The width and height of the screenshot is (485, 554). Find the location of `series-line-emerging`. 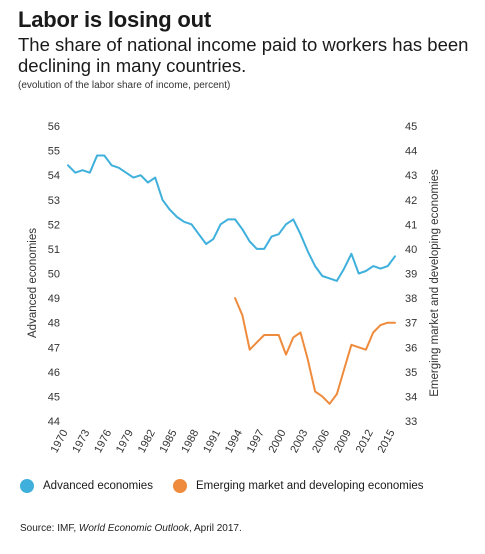

series-line-emerging is located at coordinates (315, 351).